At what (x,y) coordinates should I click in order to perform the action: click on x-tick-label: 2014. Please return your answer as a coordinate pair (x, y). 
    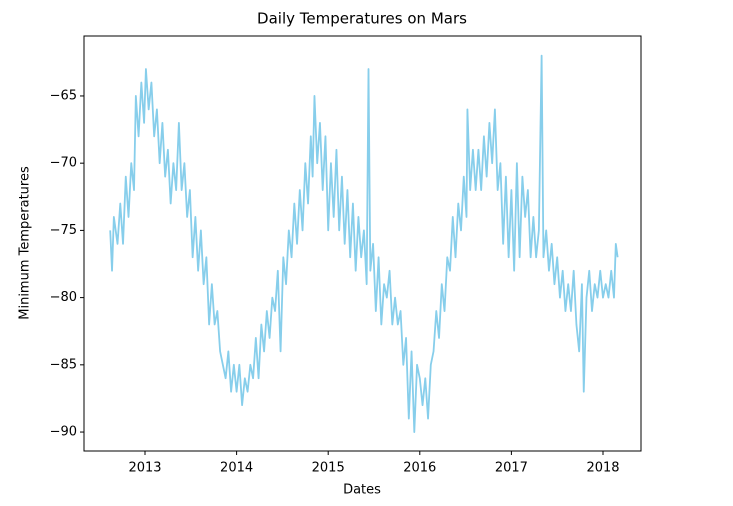
    Looking at the image, I should click on (236, 468).